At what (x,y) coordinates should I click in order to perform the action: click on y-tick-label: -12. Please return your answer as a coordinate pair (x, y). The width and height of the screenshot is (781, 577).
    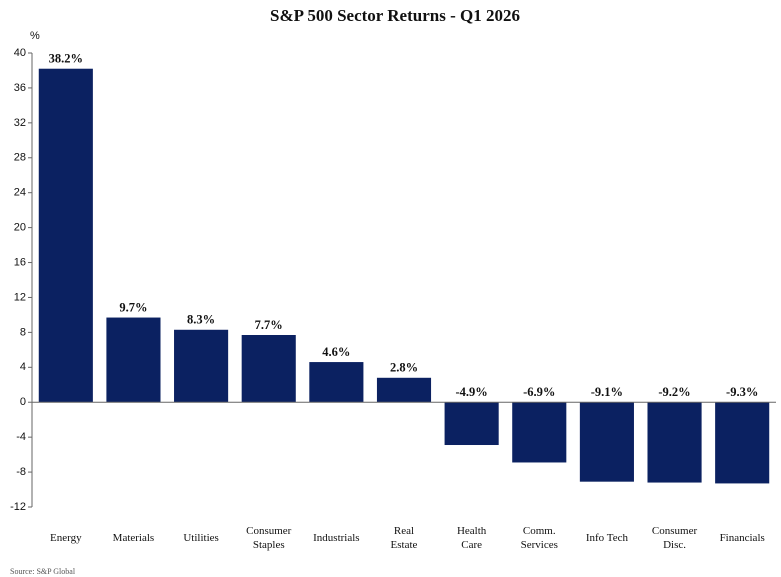
    Looking at the image, I should click on (18, 507).